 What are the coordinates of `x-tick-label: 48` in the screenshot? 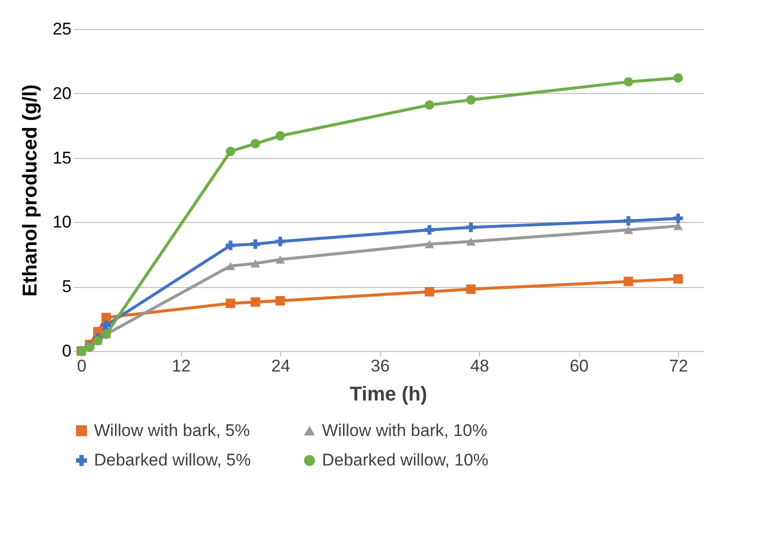 It's located at (480, 366).